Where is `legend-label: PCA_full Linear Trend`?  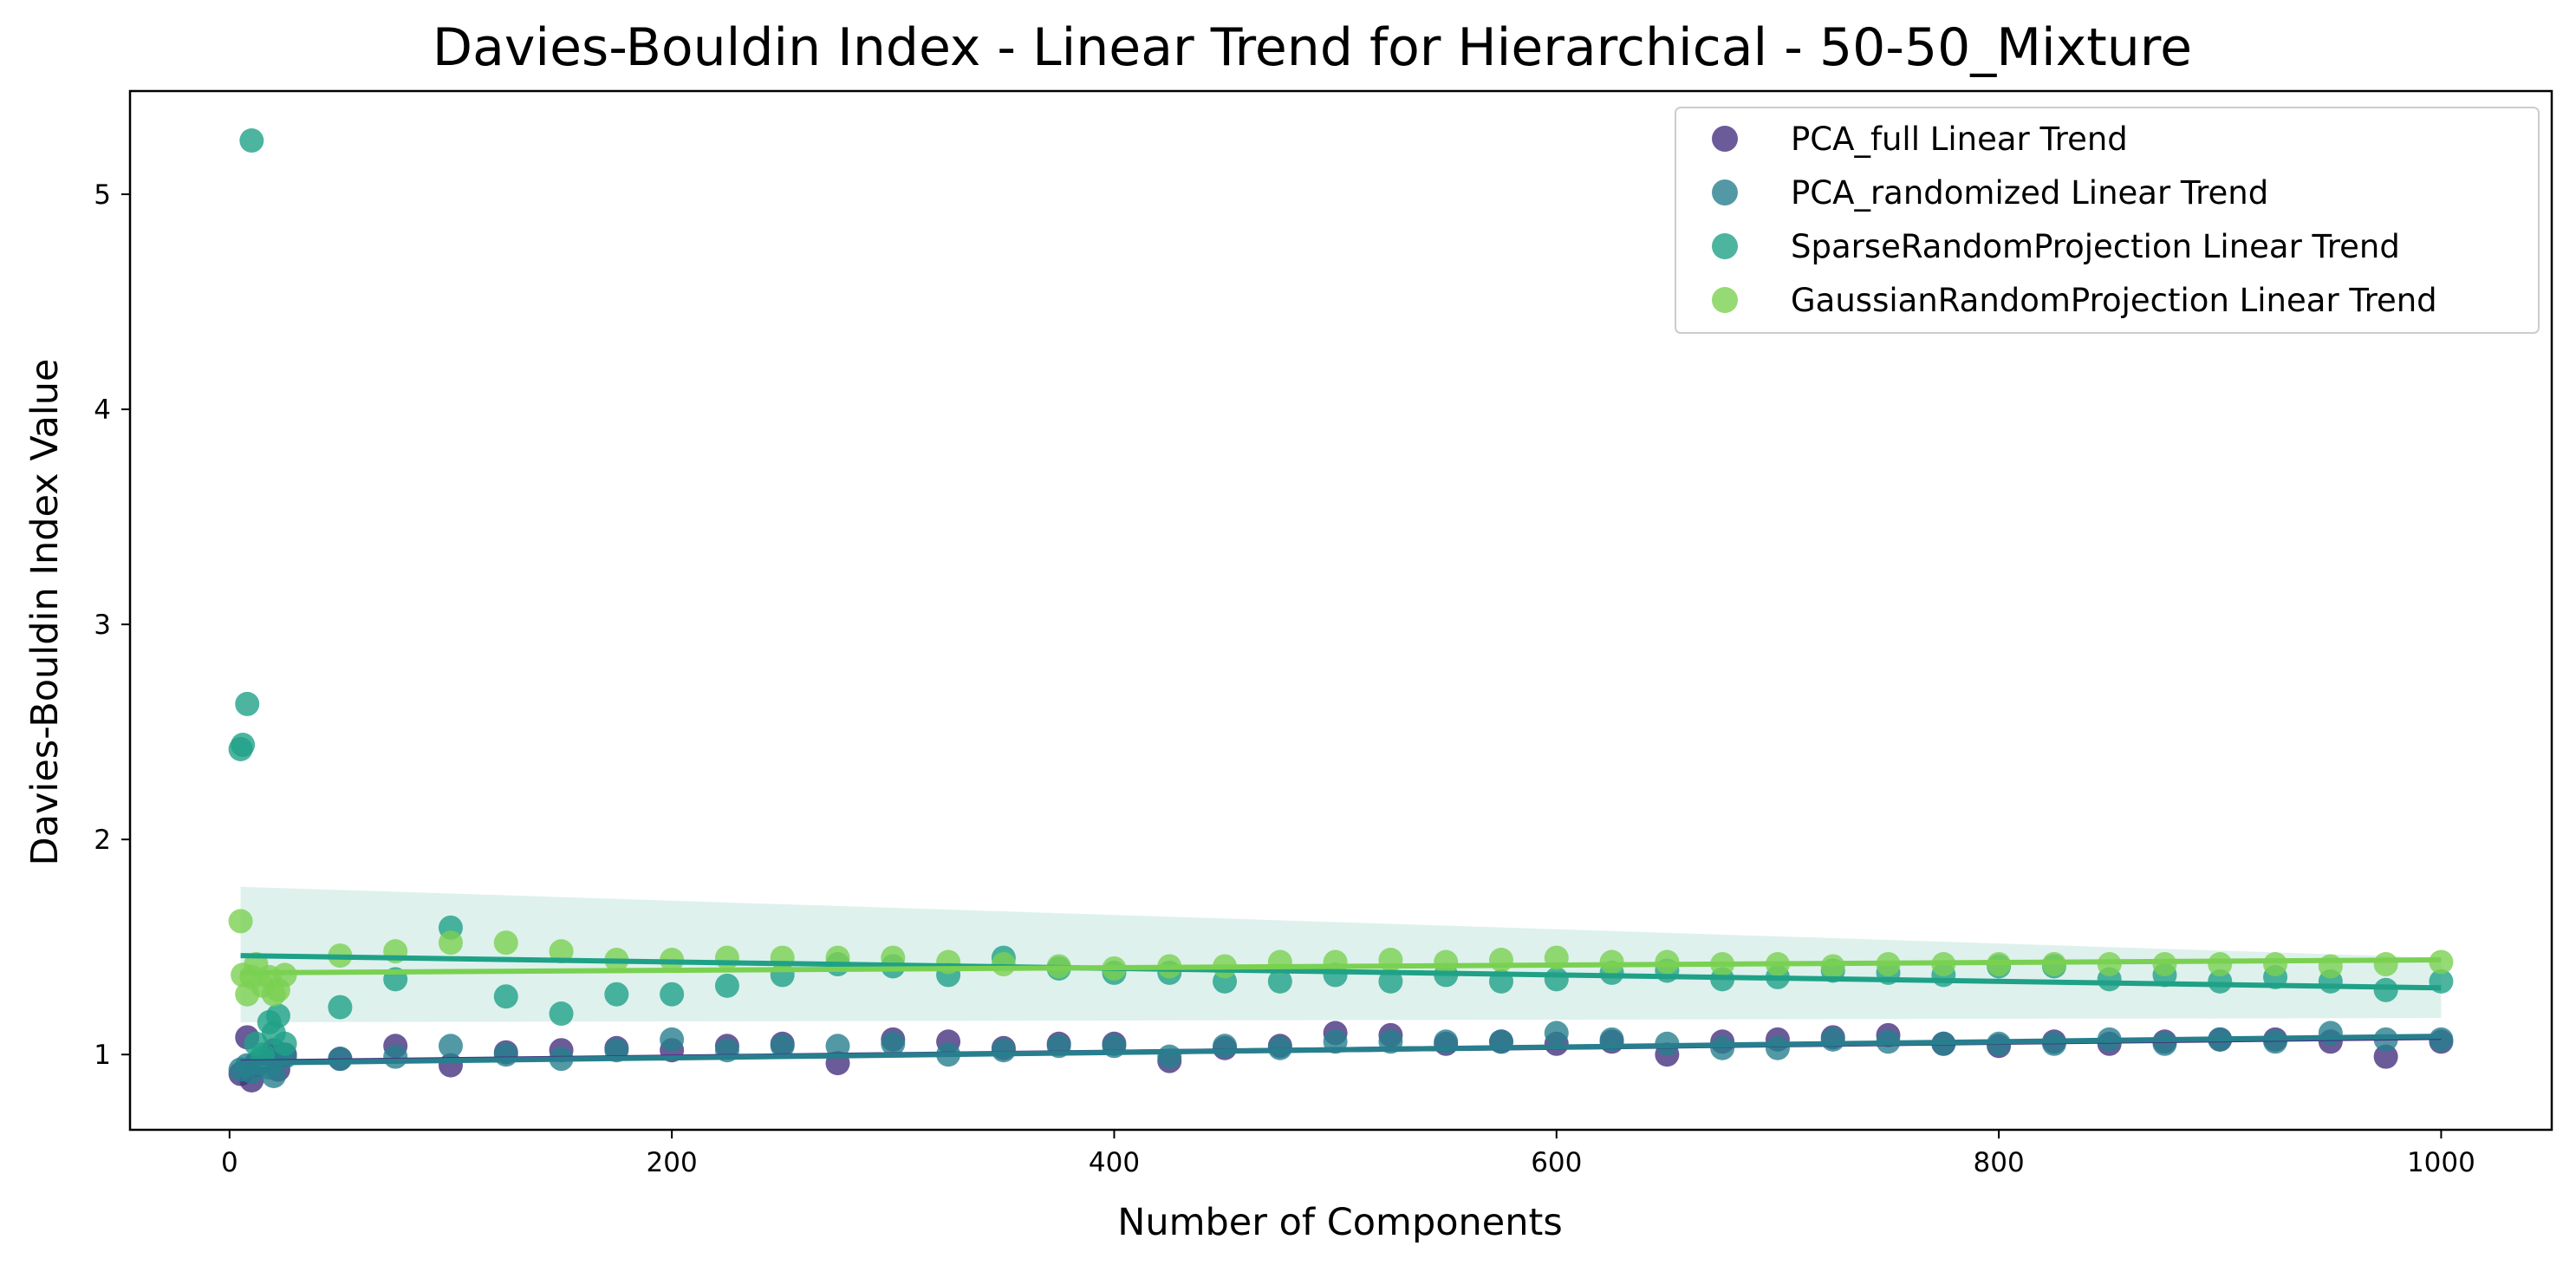 legend-label: PCA_full Linear Trend is located at coordinates (1959, 139).